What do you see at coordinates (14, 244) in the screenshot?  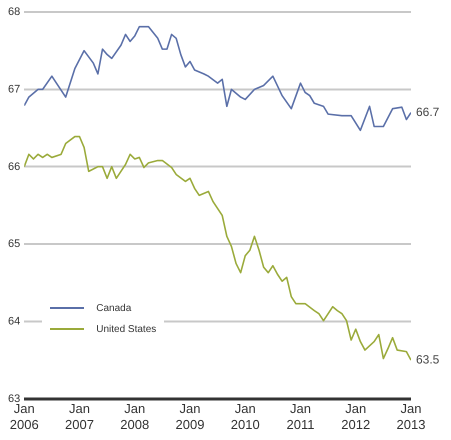 I see `y-tick-label: 65` at bounding box center [14, 244].